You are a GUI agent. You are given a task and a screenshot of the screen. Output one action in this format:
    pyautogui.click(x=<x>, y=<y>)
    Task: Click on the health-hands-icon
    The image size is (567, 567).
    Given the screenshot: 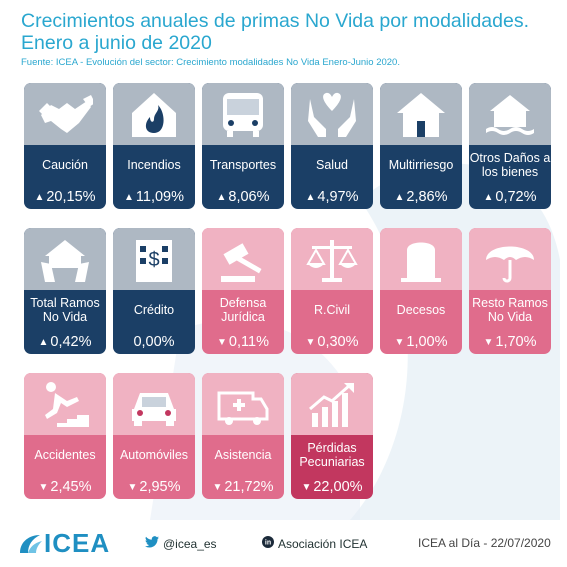 What is the action you would take?
    pyautogui.click(x=332, y=114)
    